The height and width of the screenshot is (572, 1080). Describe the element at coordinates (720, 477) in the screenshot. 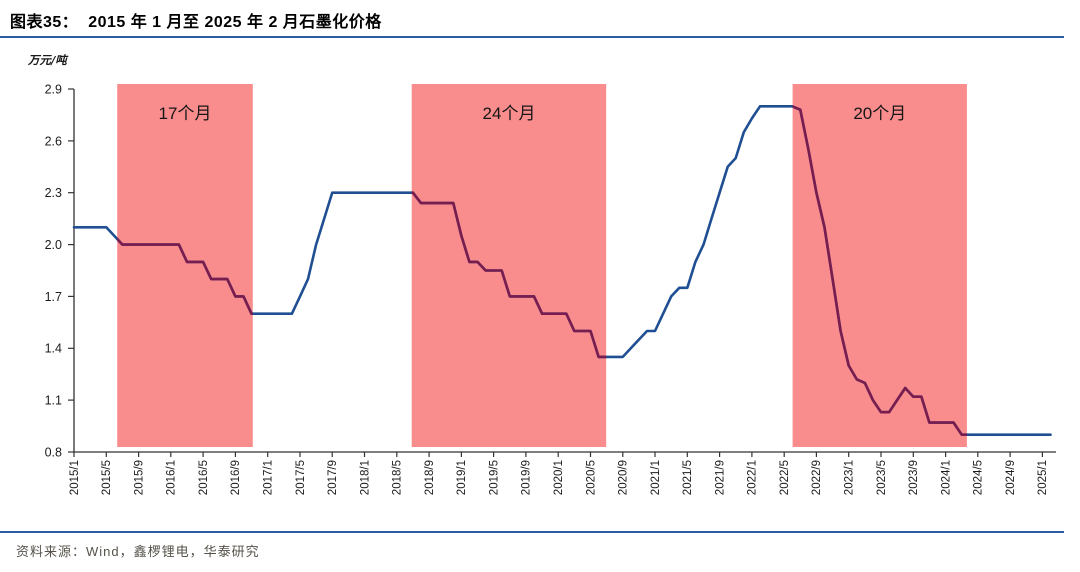

I see `x-tick-label: 2021/9` at that location.